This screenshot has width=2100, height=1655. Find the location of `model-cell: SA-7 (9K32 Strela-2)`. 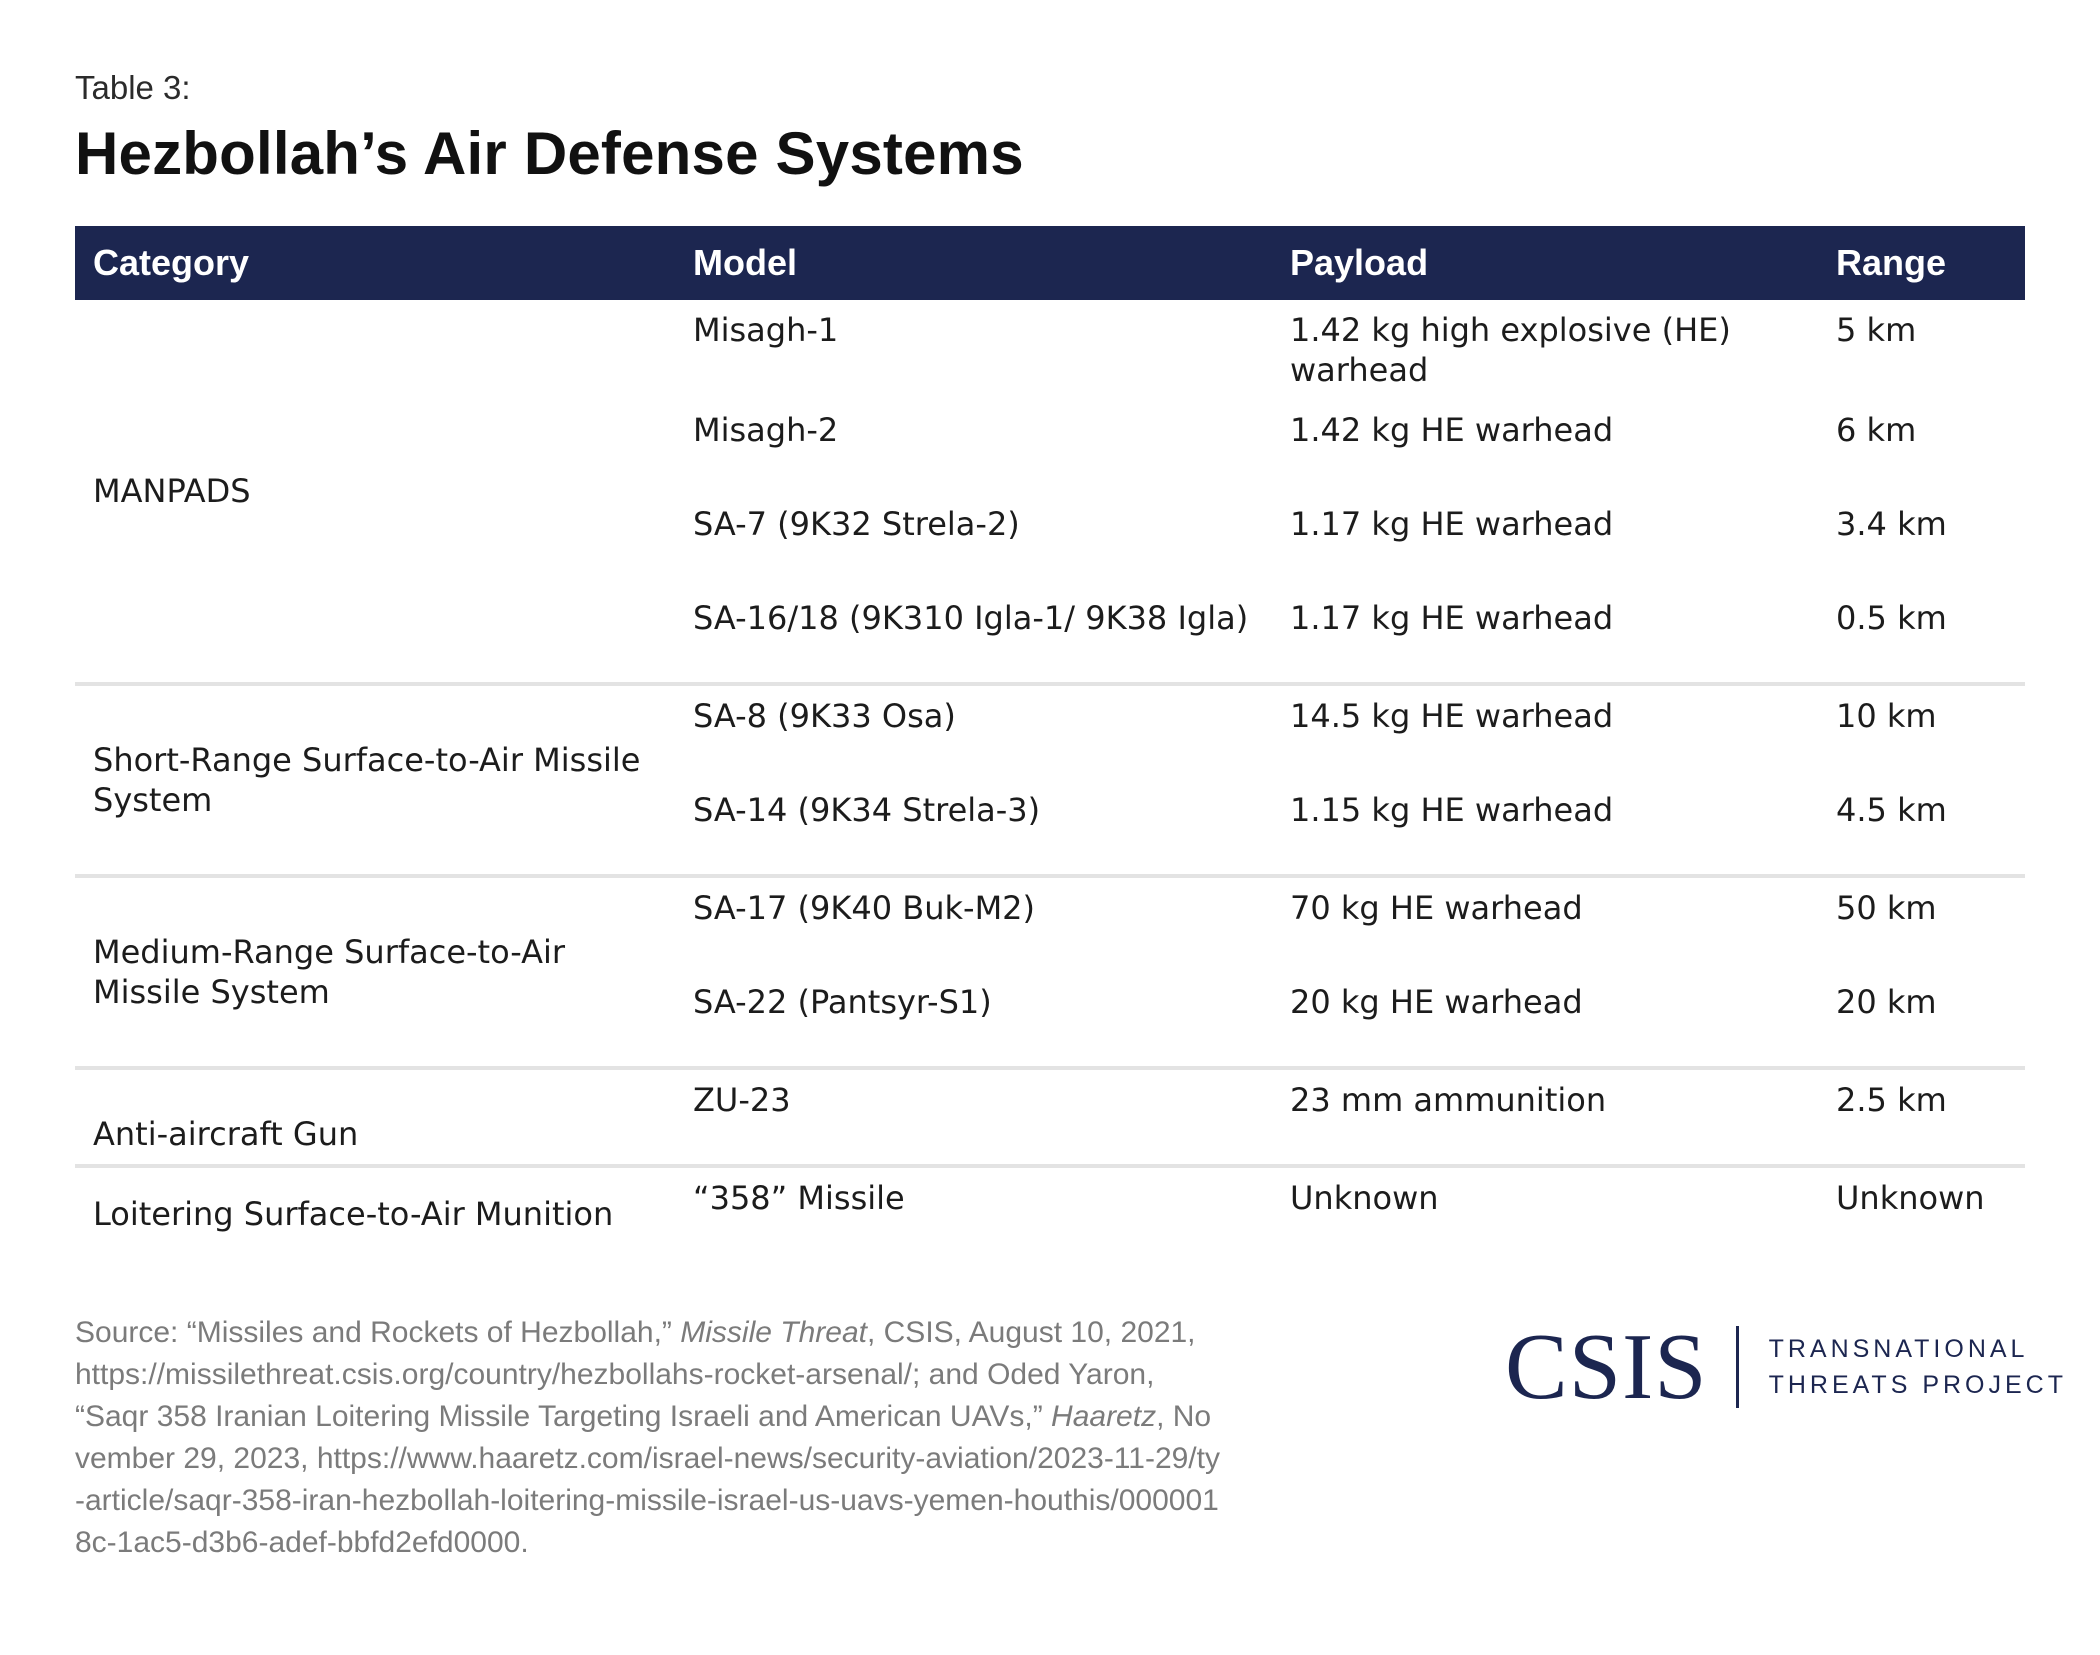

model-cell: SA-7 (9K32 Strela-2) is located at coordinates (856, 524).